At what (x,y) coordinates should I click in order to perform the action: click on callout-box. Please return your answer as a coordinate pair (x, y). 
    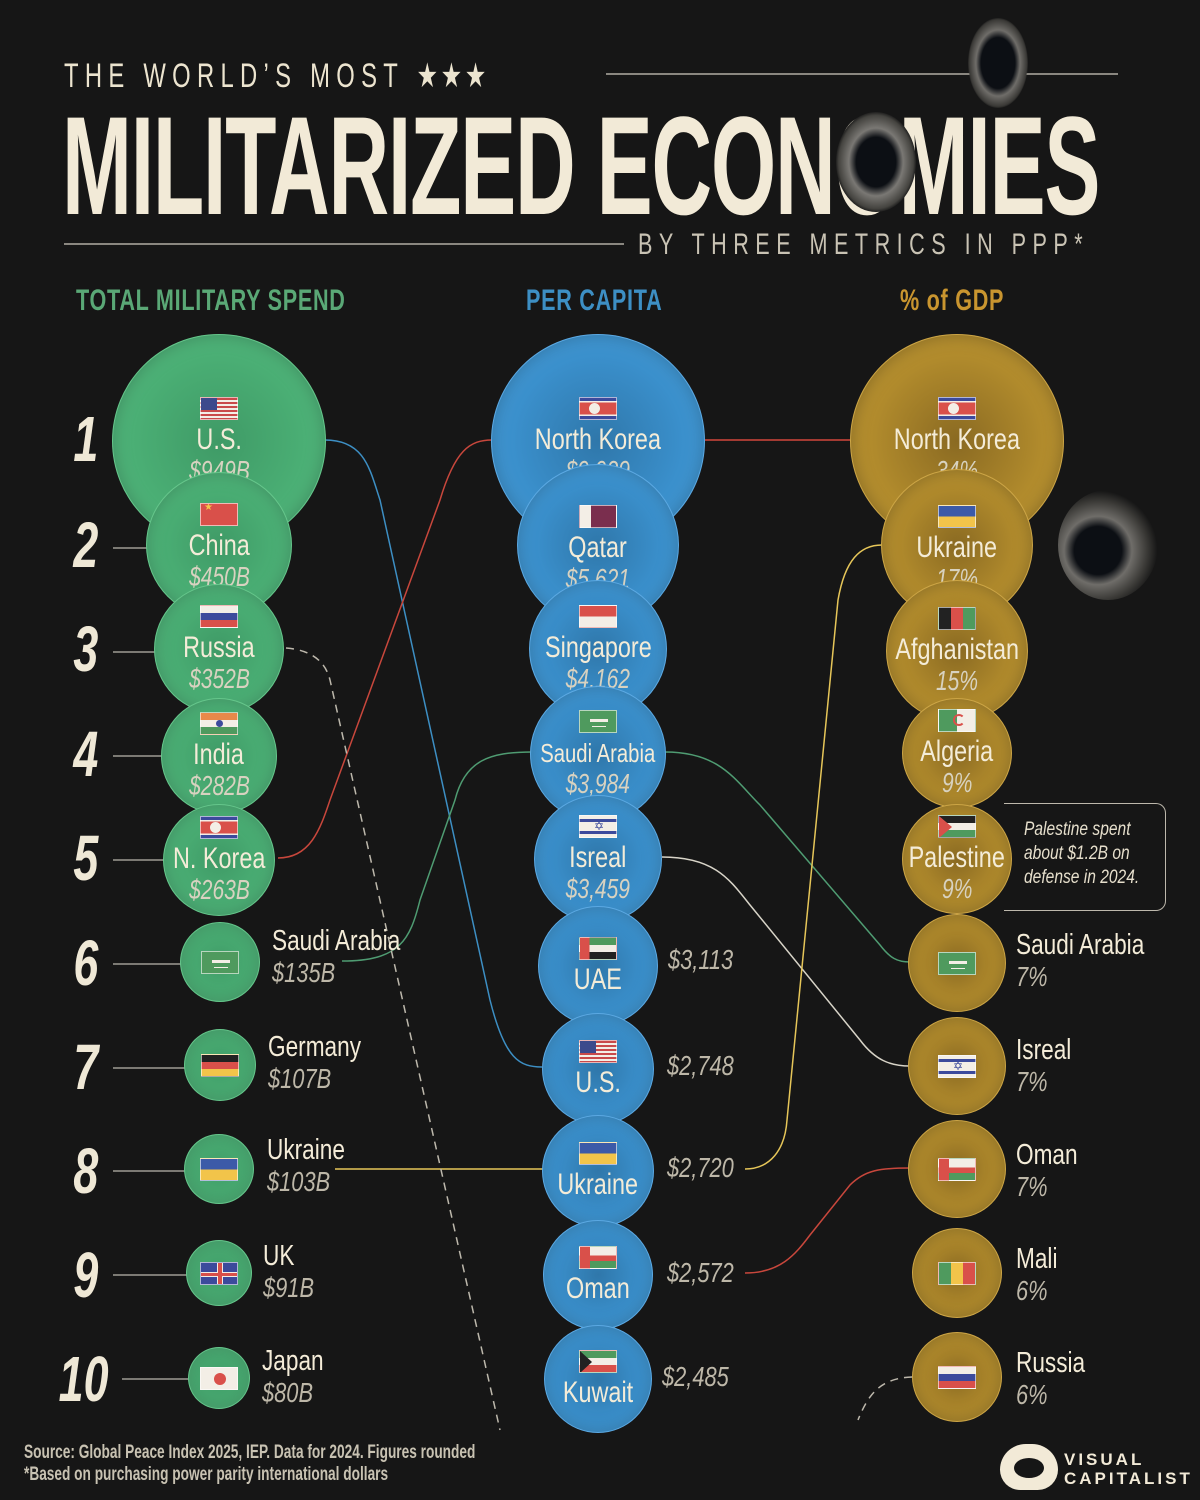
    Looking at the image, I should click on (1085, 857).